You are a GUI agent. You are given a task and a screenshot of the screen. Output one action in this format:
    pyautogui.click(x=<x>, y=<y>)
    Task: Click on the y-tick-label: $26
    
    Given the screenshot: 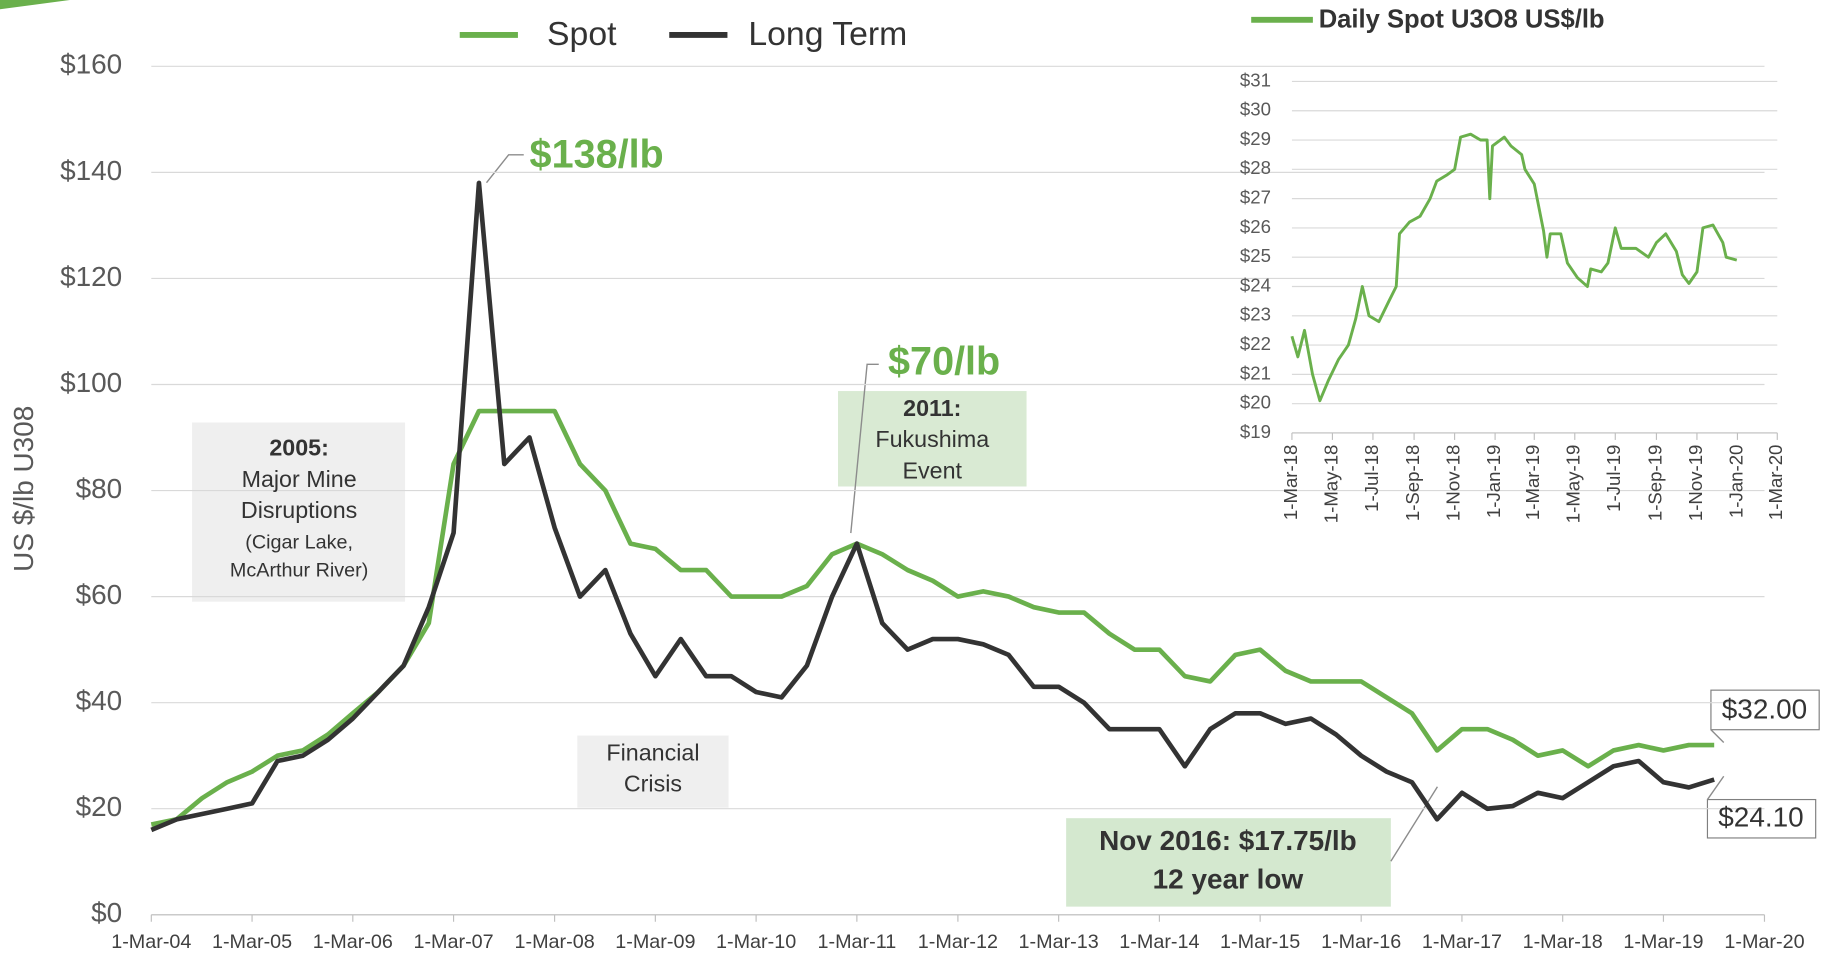 What is the action you would take?
    pyautogui.click(x=1255, y=226)
    